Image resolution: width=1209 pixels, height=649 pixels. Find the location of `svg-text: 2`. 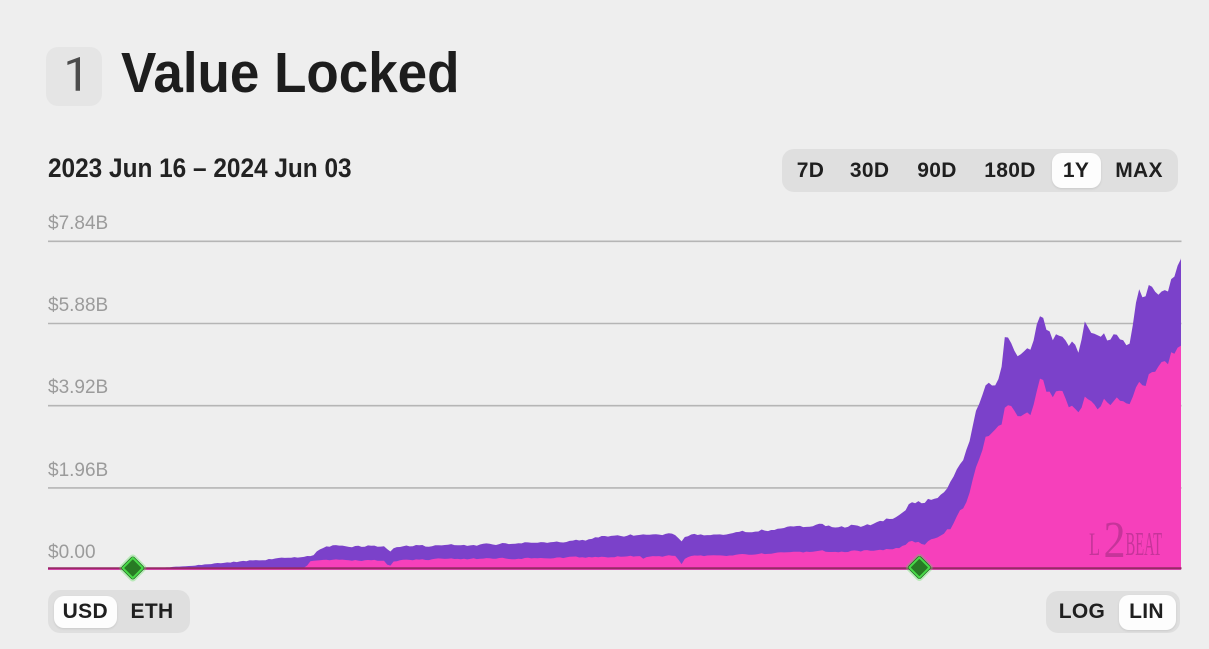

svg-text: 2 is located at coordinates (1115, 540).